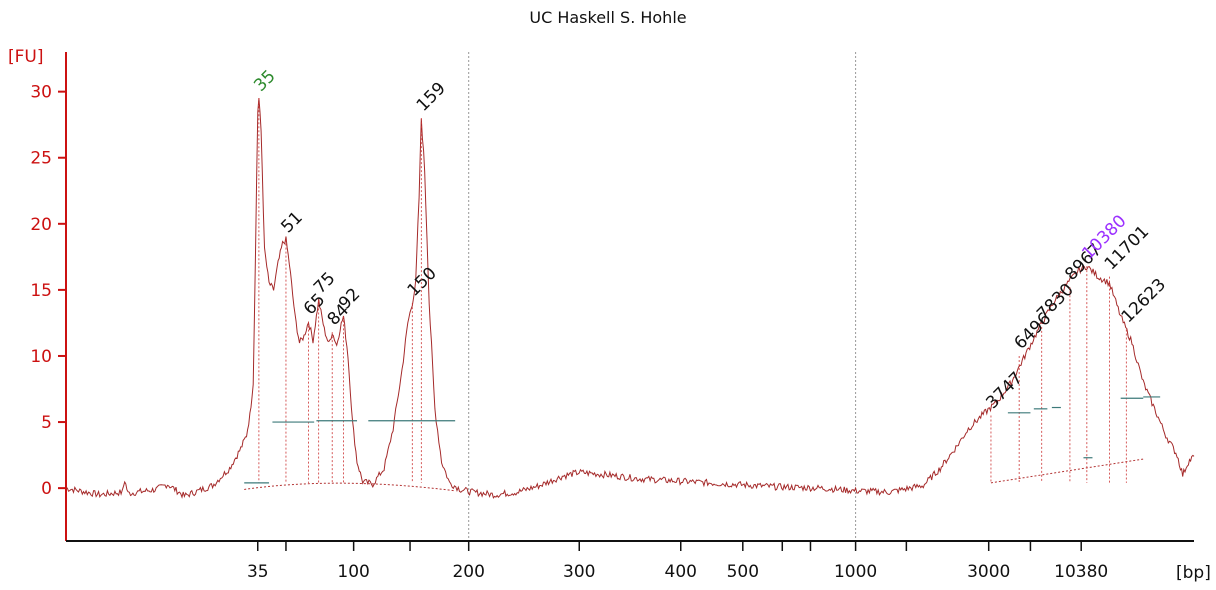 The height and width of the screenshot is (590, 1216). What do you see at coordinates (353, 572) in the screenshot?
I see `x-tick-label-100: 100` at bounding box center [353, 572].